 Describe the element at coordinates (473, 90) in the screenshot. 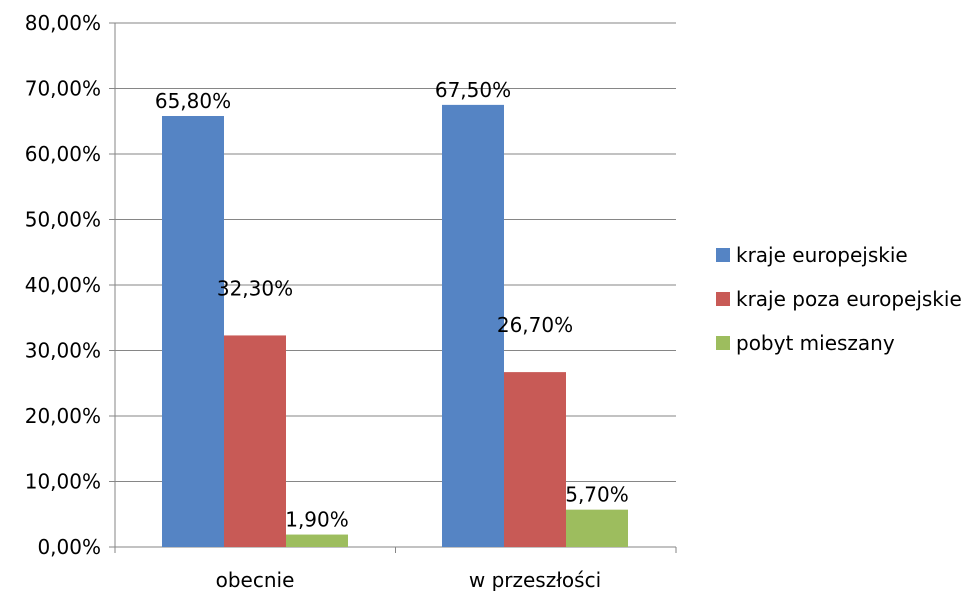

I see `data-label: 67,50%` at that location.